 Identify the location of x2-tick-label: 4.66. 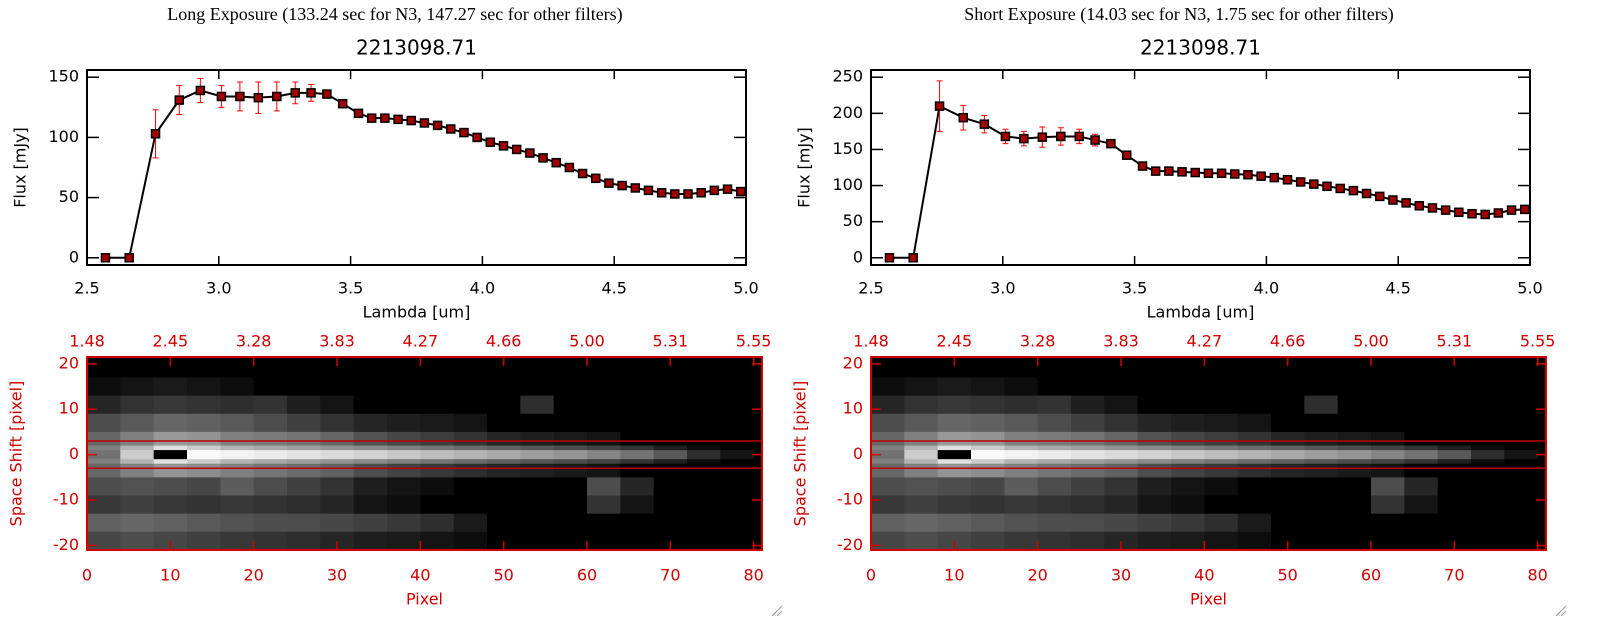
(504, 341).